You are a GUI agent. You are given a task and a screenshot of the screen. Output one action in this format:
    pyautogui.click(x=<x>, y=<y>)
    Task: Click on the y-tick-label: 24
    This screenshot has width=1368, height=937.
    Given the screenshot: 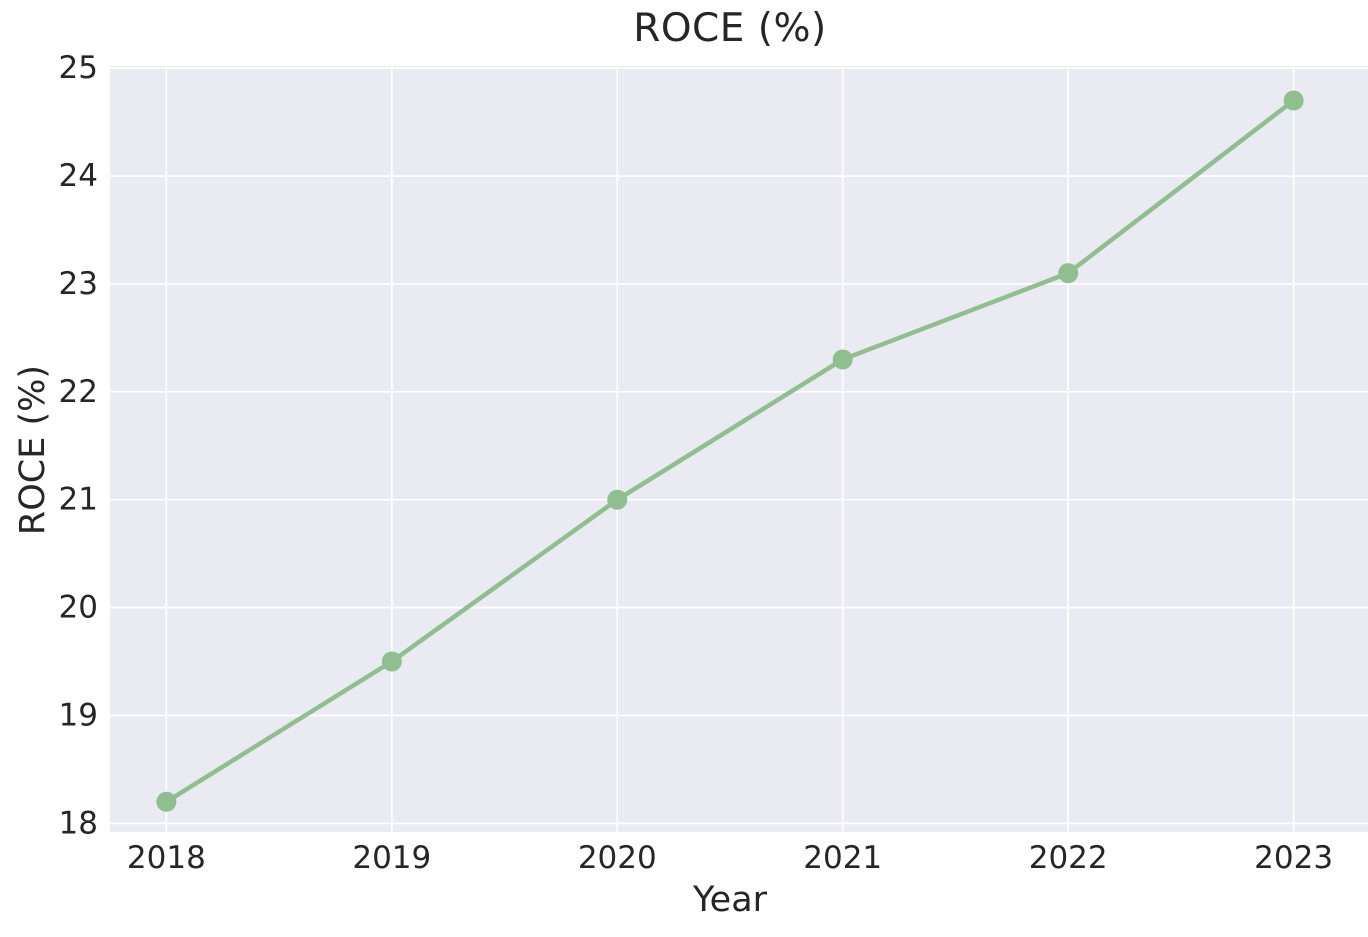 What is the action you would take?
    pyautogui.click(x=78, y=176)
    